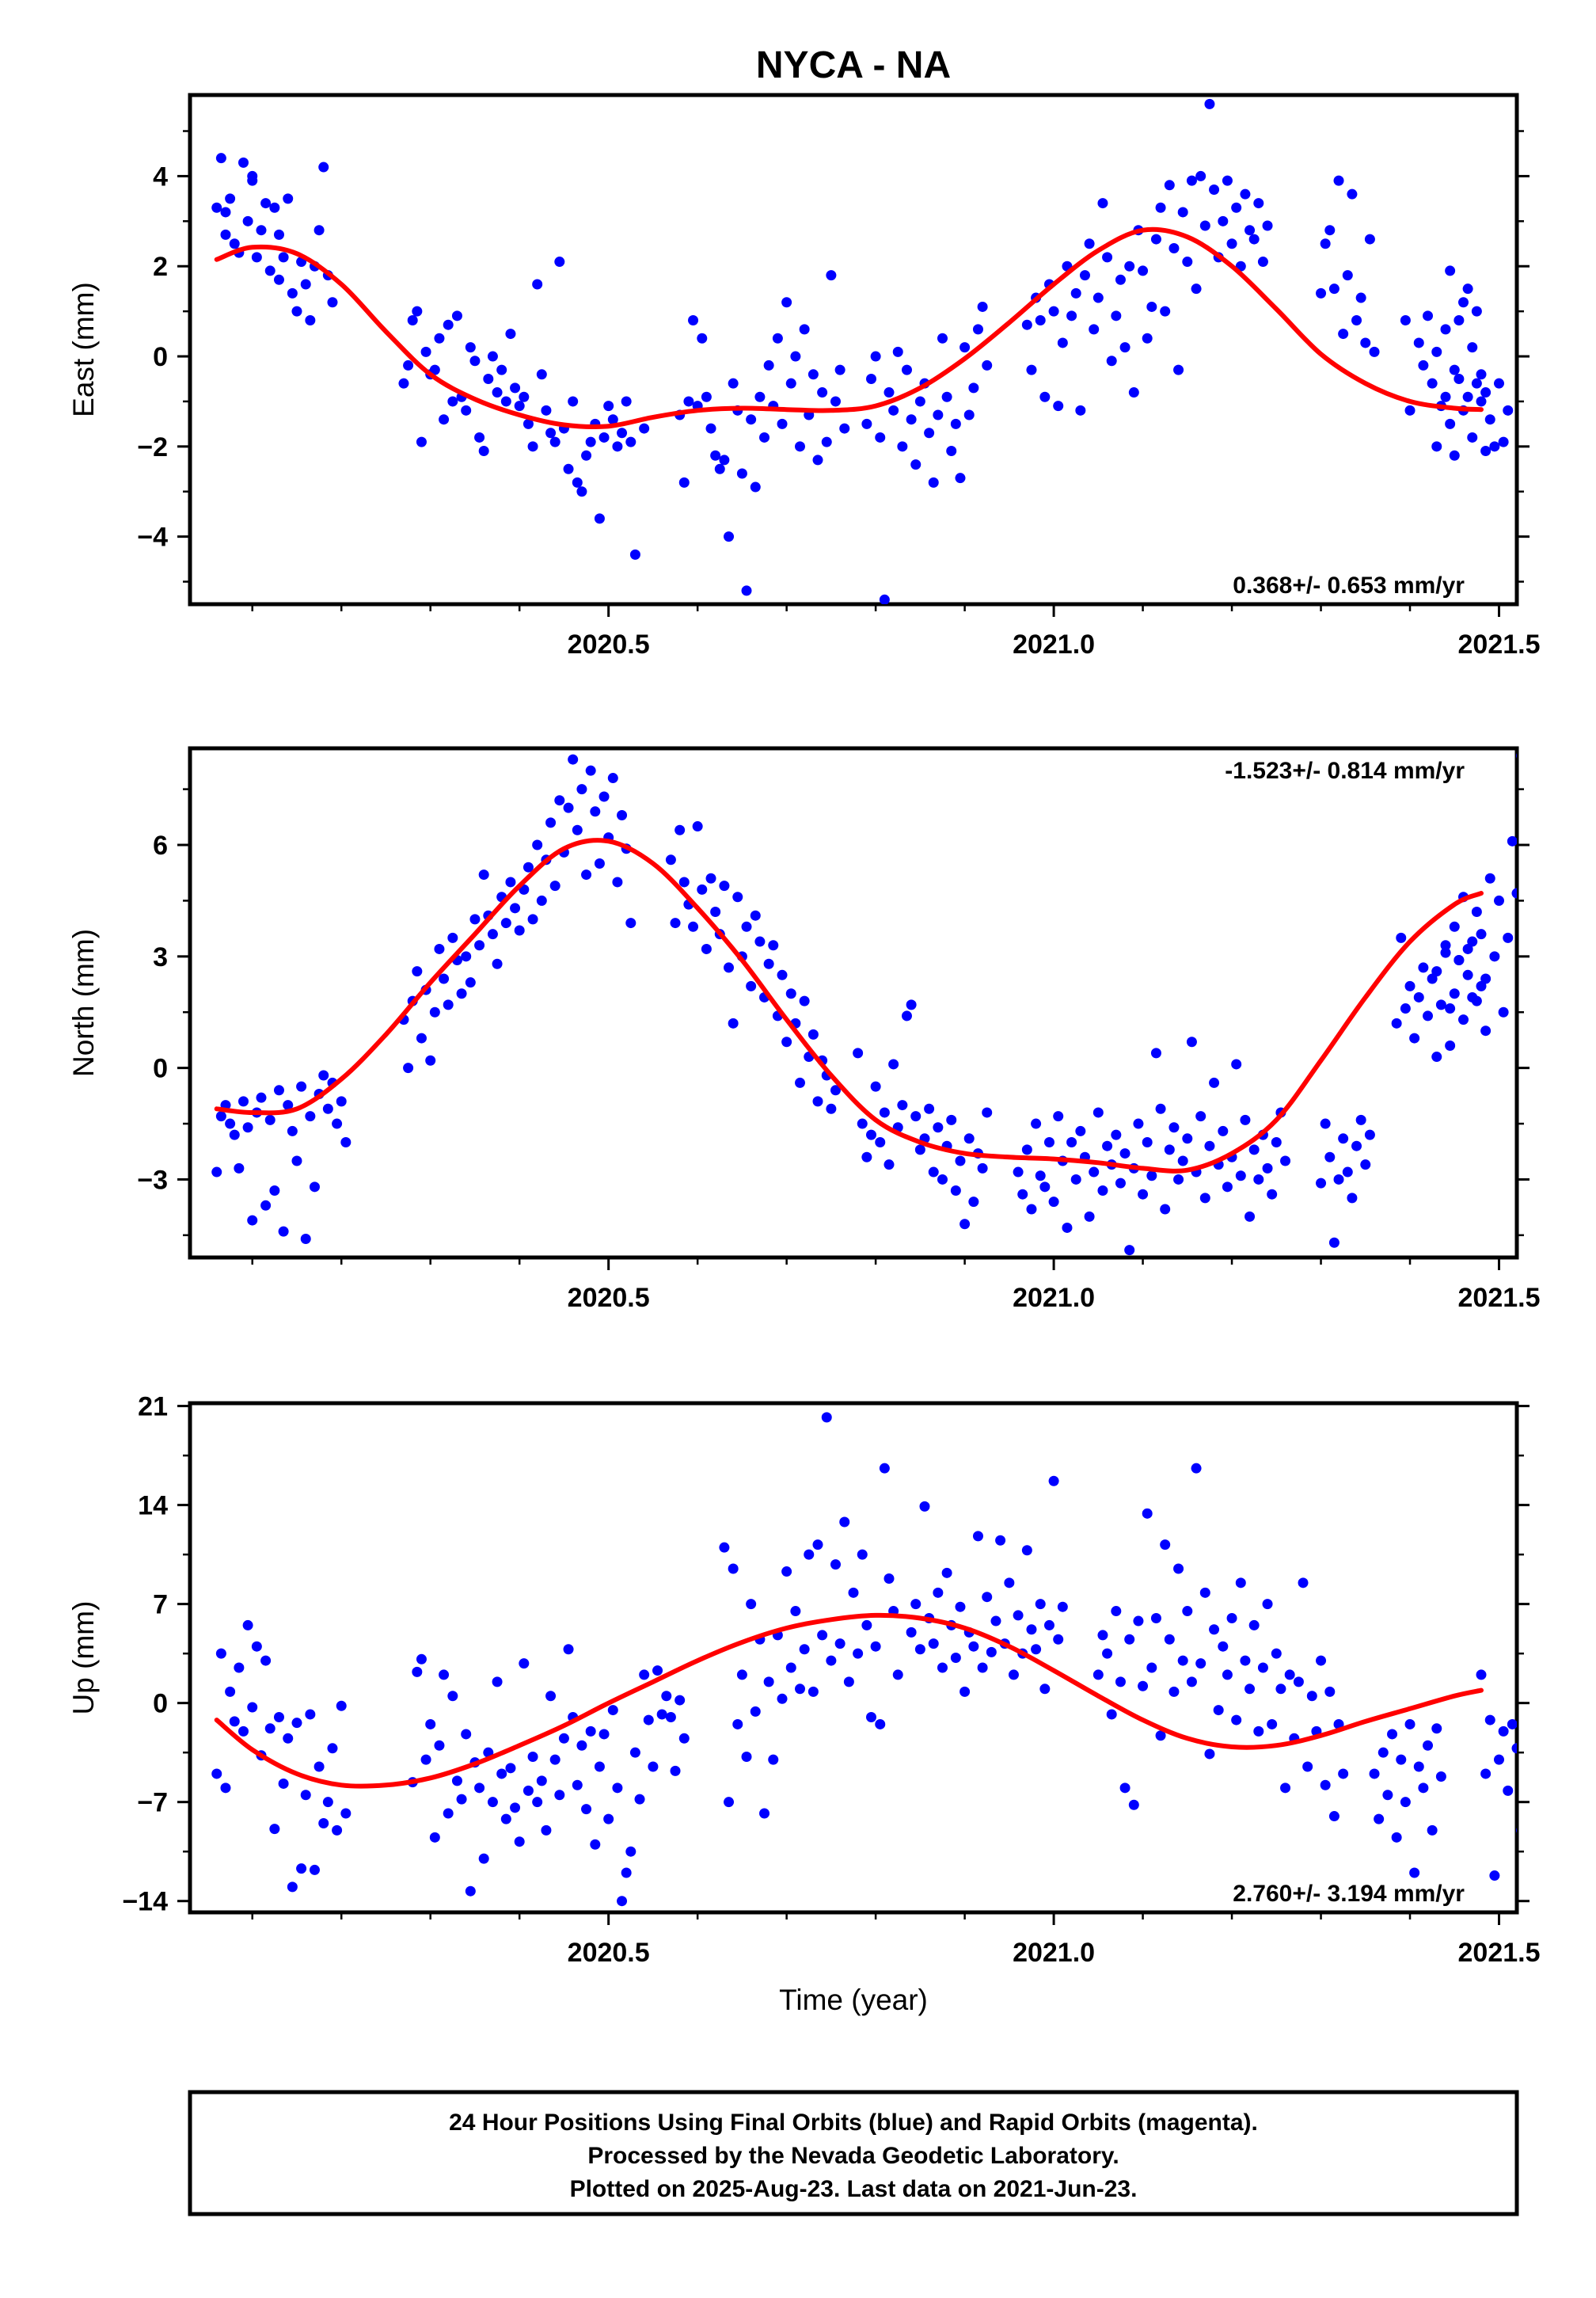 The width and height of the screenshot is (1596, 2298). Describe the element at coordinates (83, 1658) in the screenshot. I see `y-axis-label: Up (mm)` at that location.